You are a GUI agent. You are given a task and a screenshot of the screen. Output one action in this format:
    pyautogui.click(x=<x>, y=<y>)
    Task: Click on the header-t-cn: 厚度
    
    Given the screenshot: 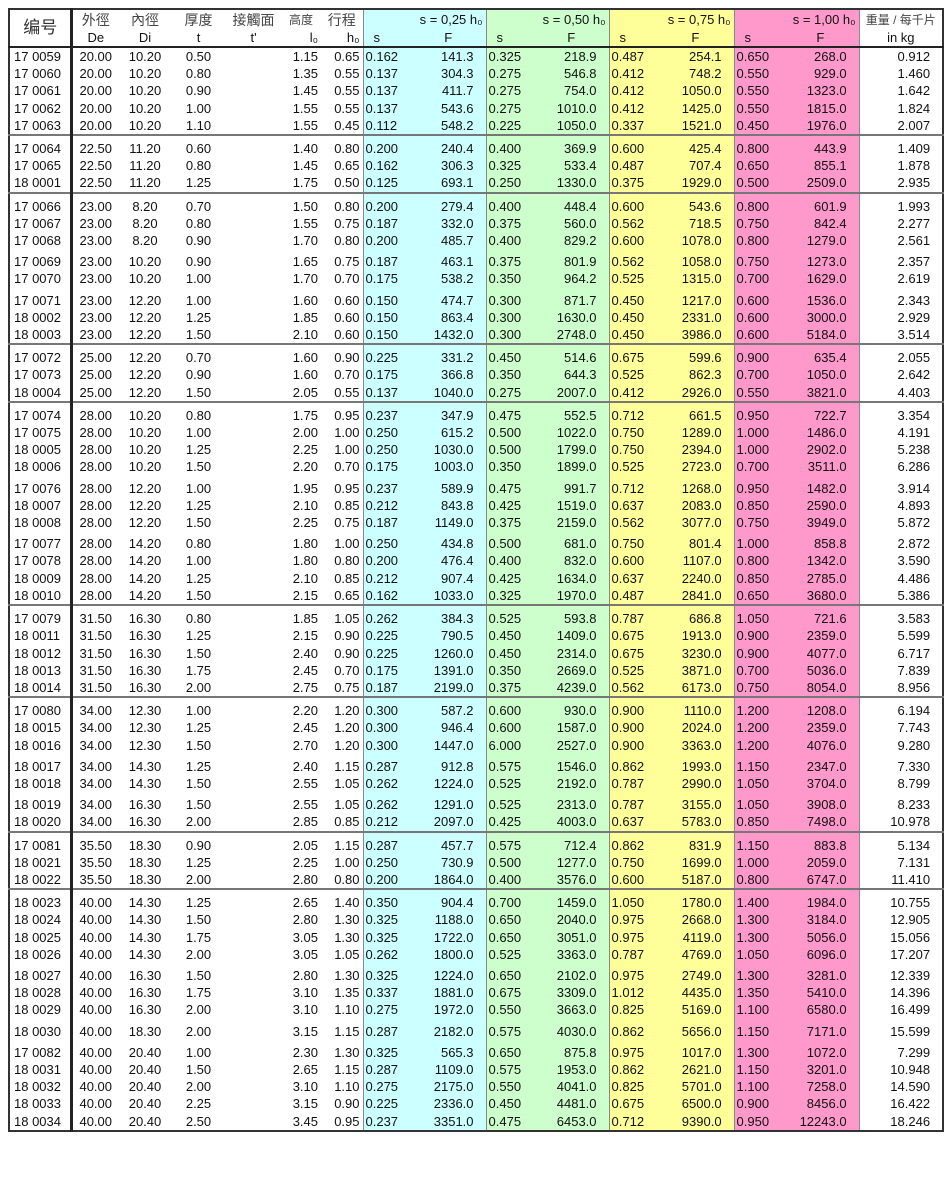 What is the action you would take?
    pyautogui.click(x=198, y=20)
    